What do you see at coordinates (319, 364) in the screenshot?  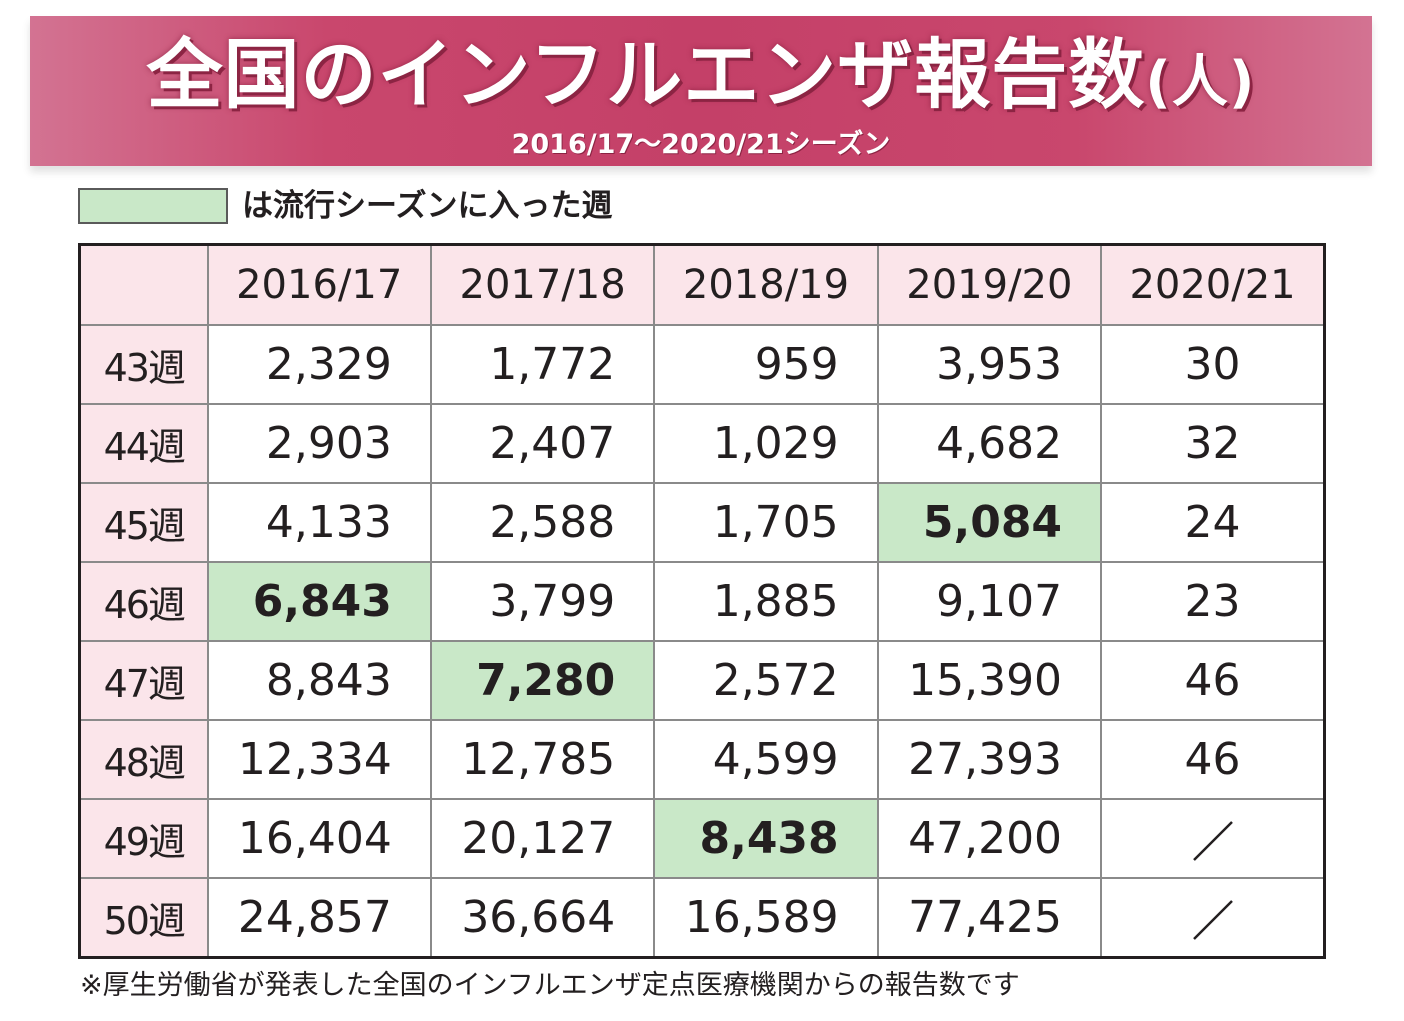 I see `table-cell: 2,329` at bounding box center [319, 364].